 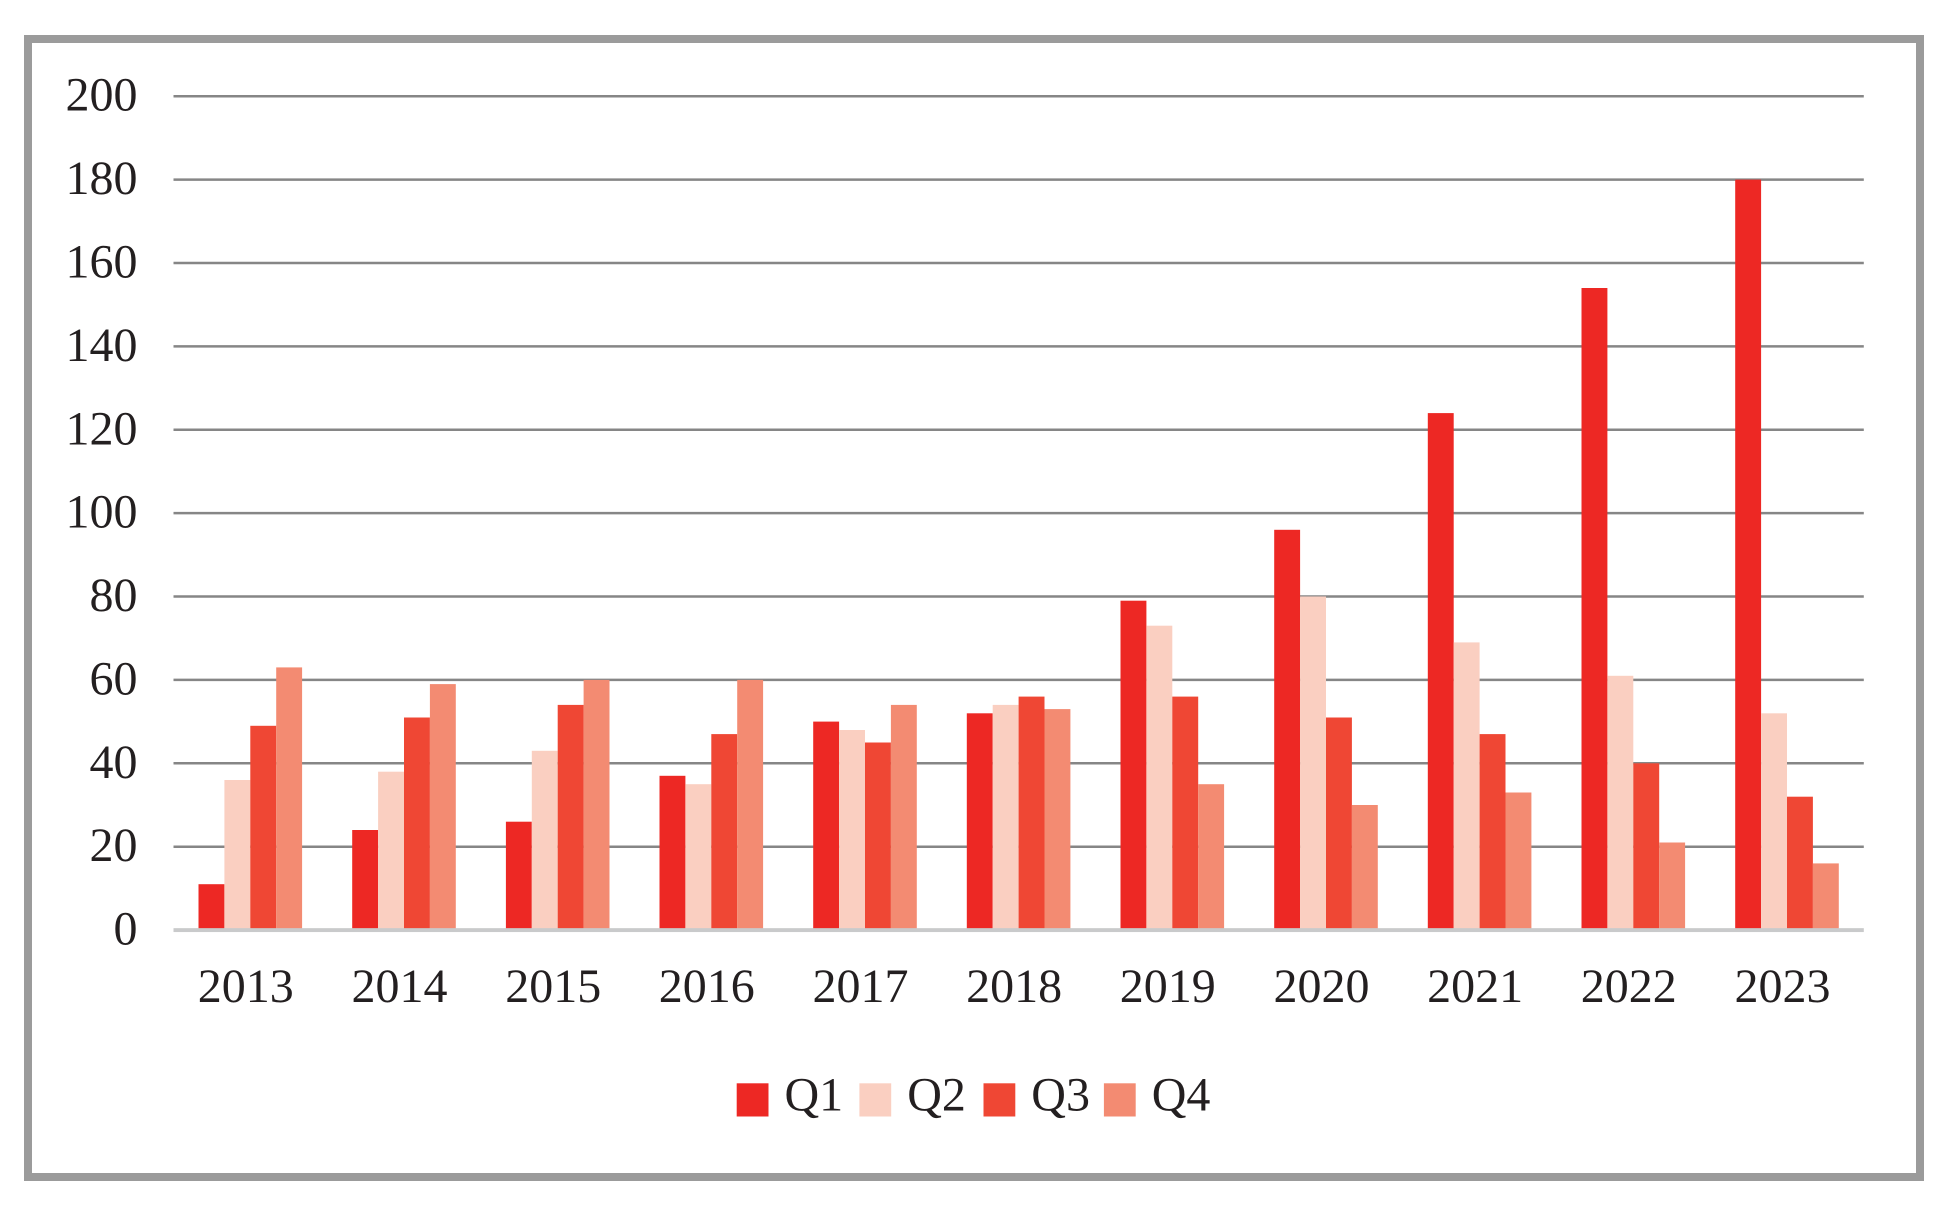 What do you see at coordinates (114, 595) in the screenshot?
I see `svg-text: 80` at bounding box center [114, 595].